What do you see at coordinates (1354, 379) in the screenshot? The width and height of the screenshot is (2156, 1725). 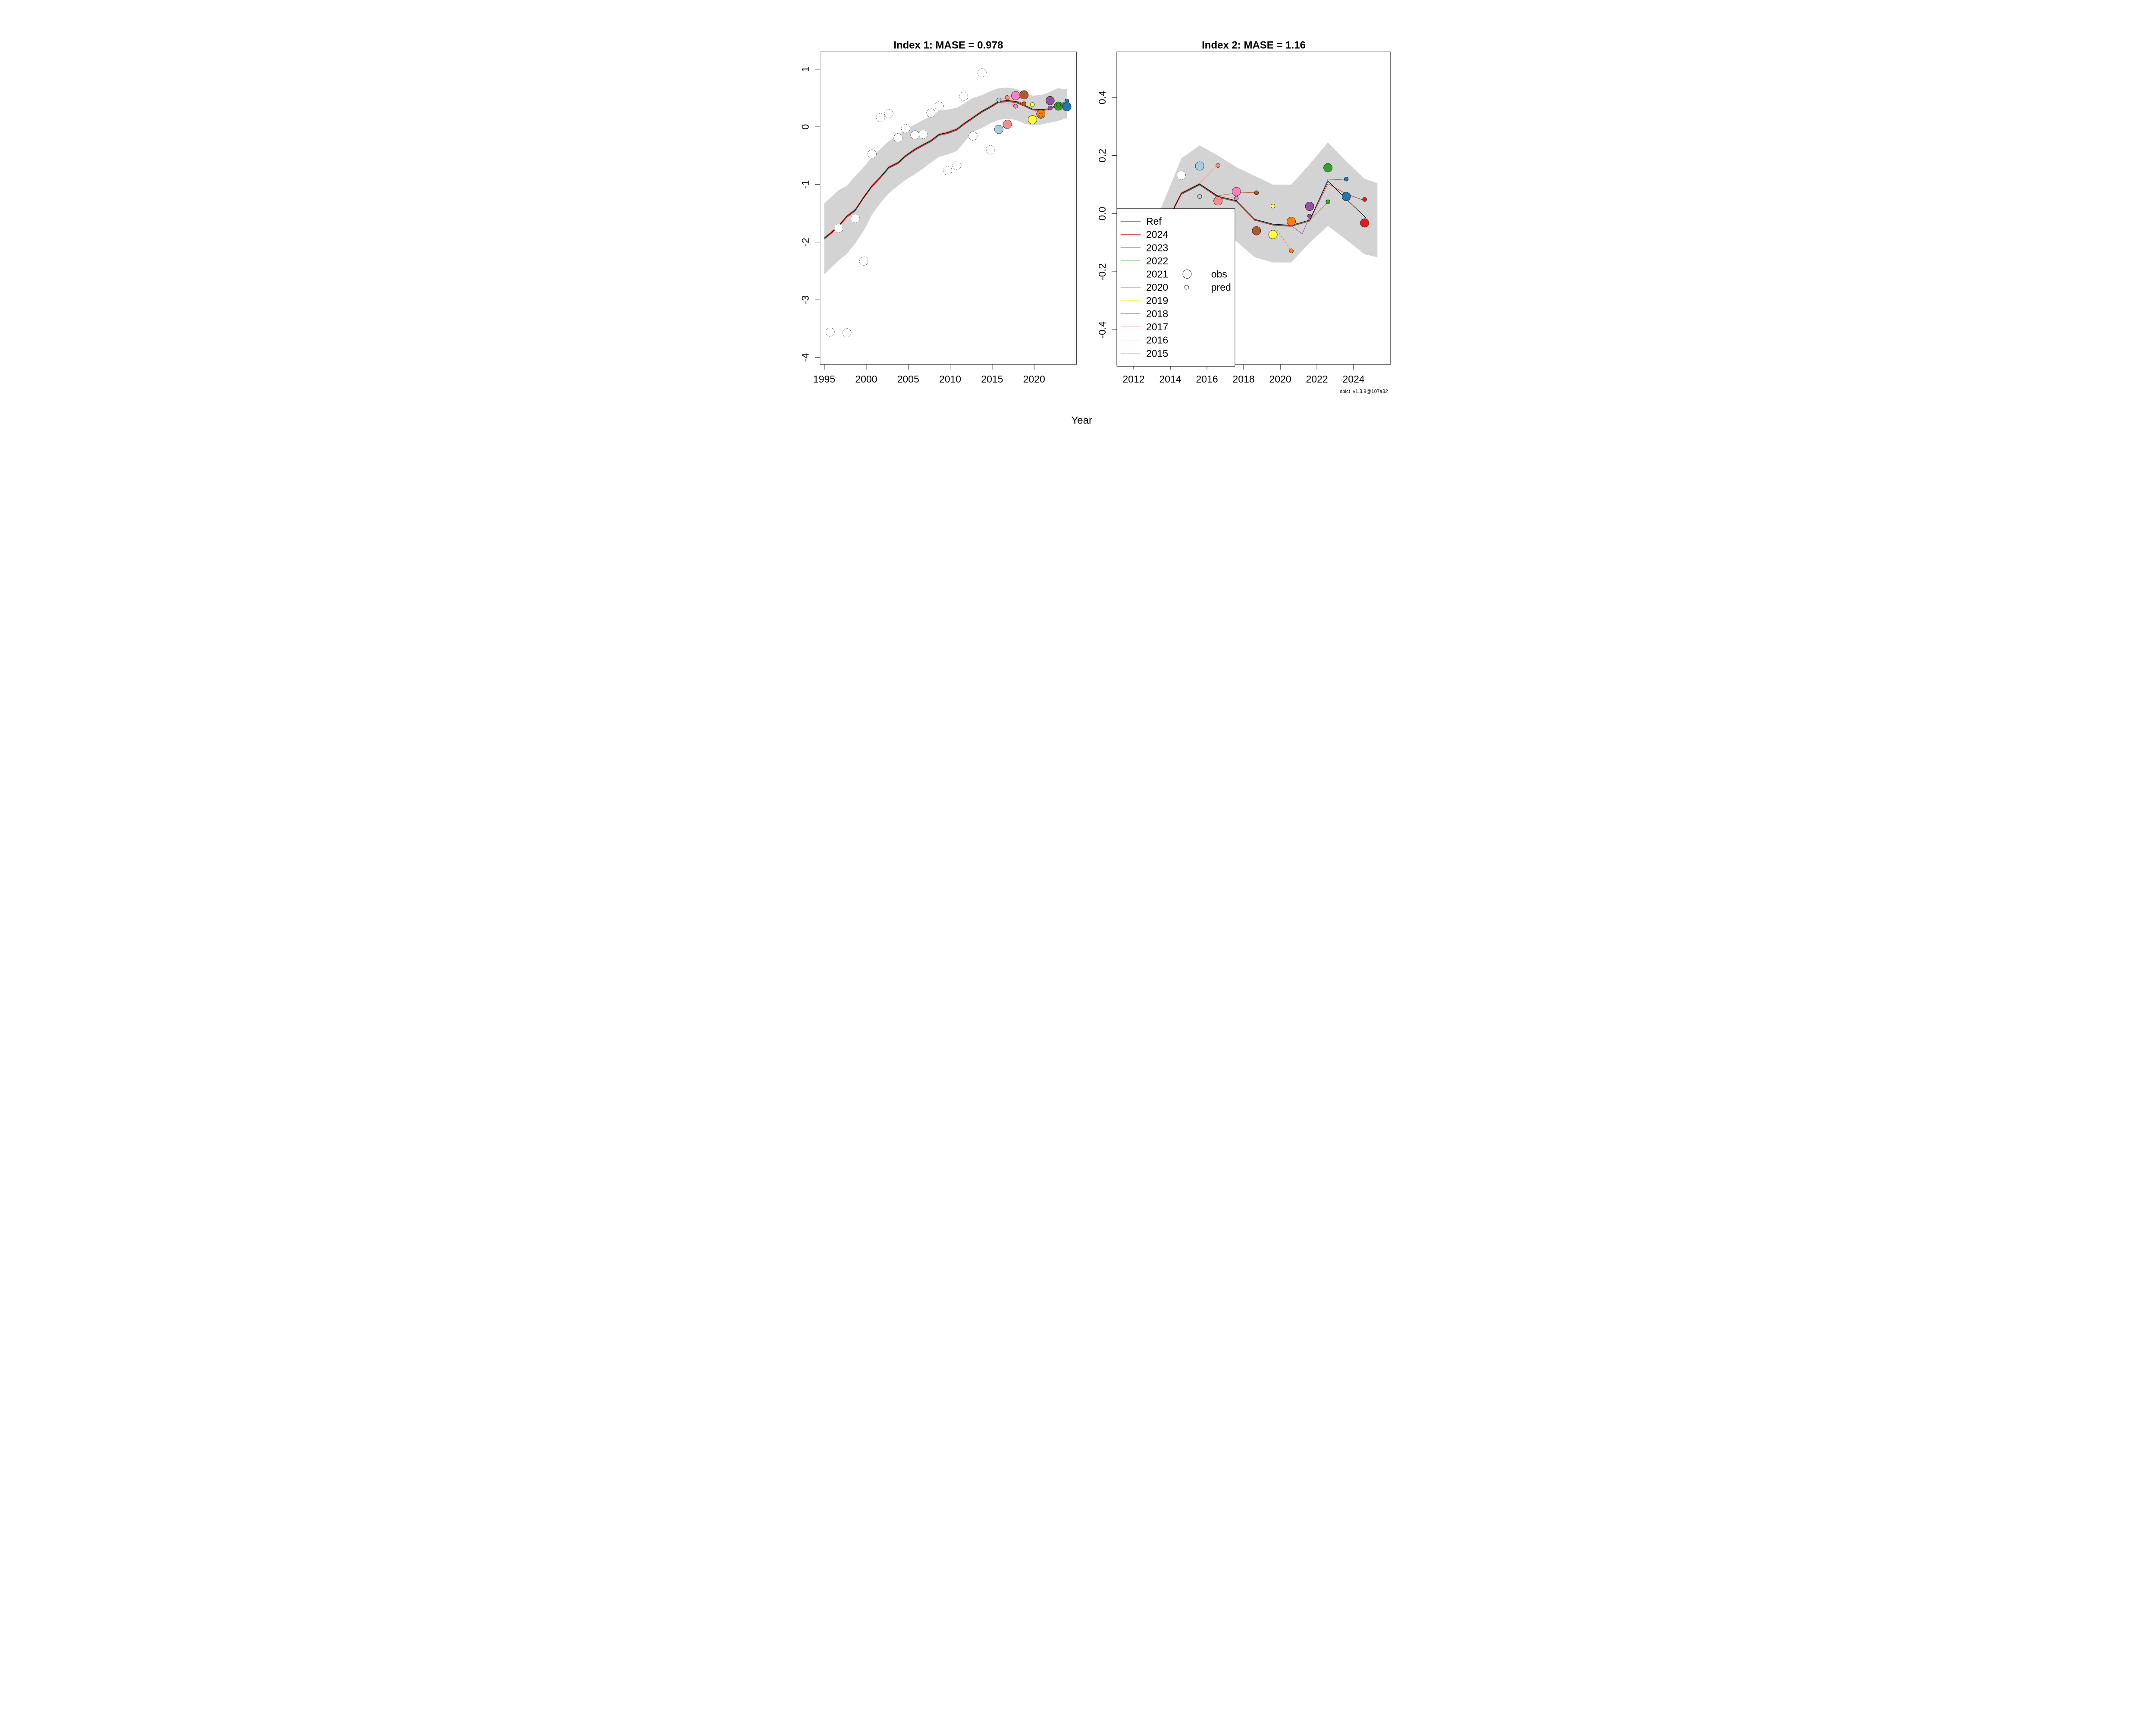 I see `x-tick-label: 2024` at bounding box center [1354, 379].